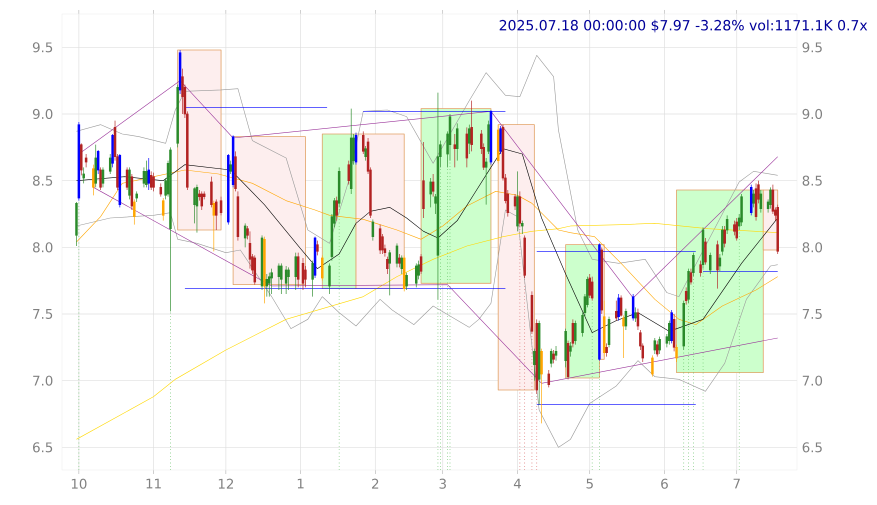 Image resolution: width=877 pixels, height=505 pixels. What do you see at coordinates (812, 247) in the screenshot?
I see `y2-tick-label: 8.0` at bounding box center [812, 247].